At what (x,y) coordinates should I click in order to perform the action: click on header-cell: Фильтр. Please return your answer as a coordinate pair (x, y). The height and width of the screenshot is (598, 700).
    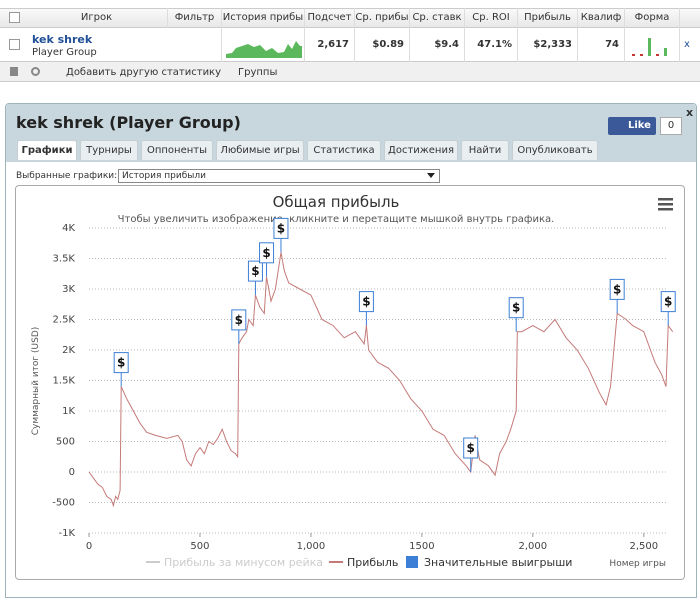
    Looking at the image, I should click on (195, 18).